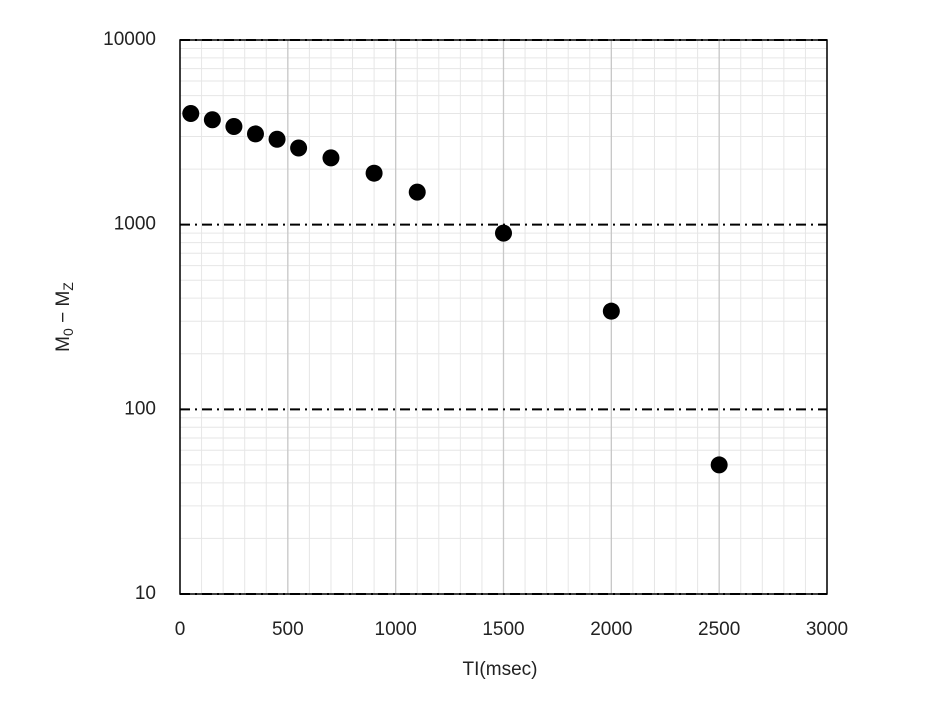  Describe the element at coordinates (68, 332) in the screenshot. I see `y-label-part: 0` at that location.